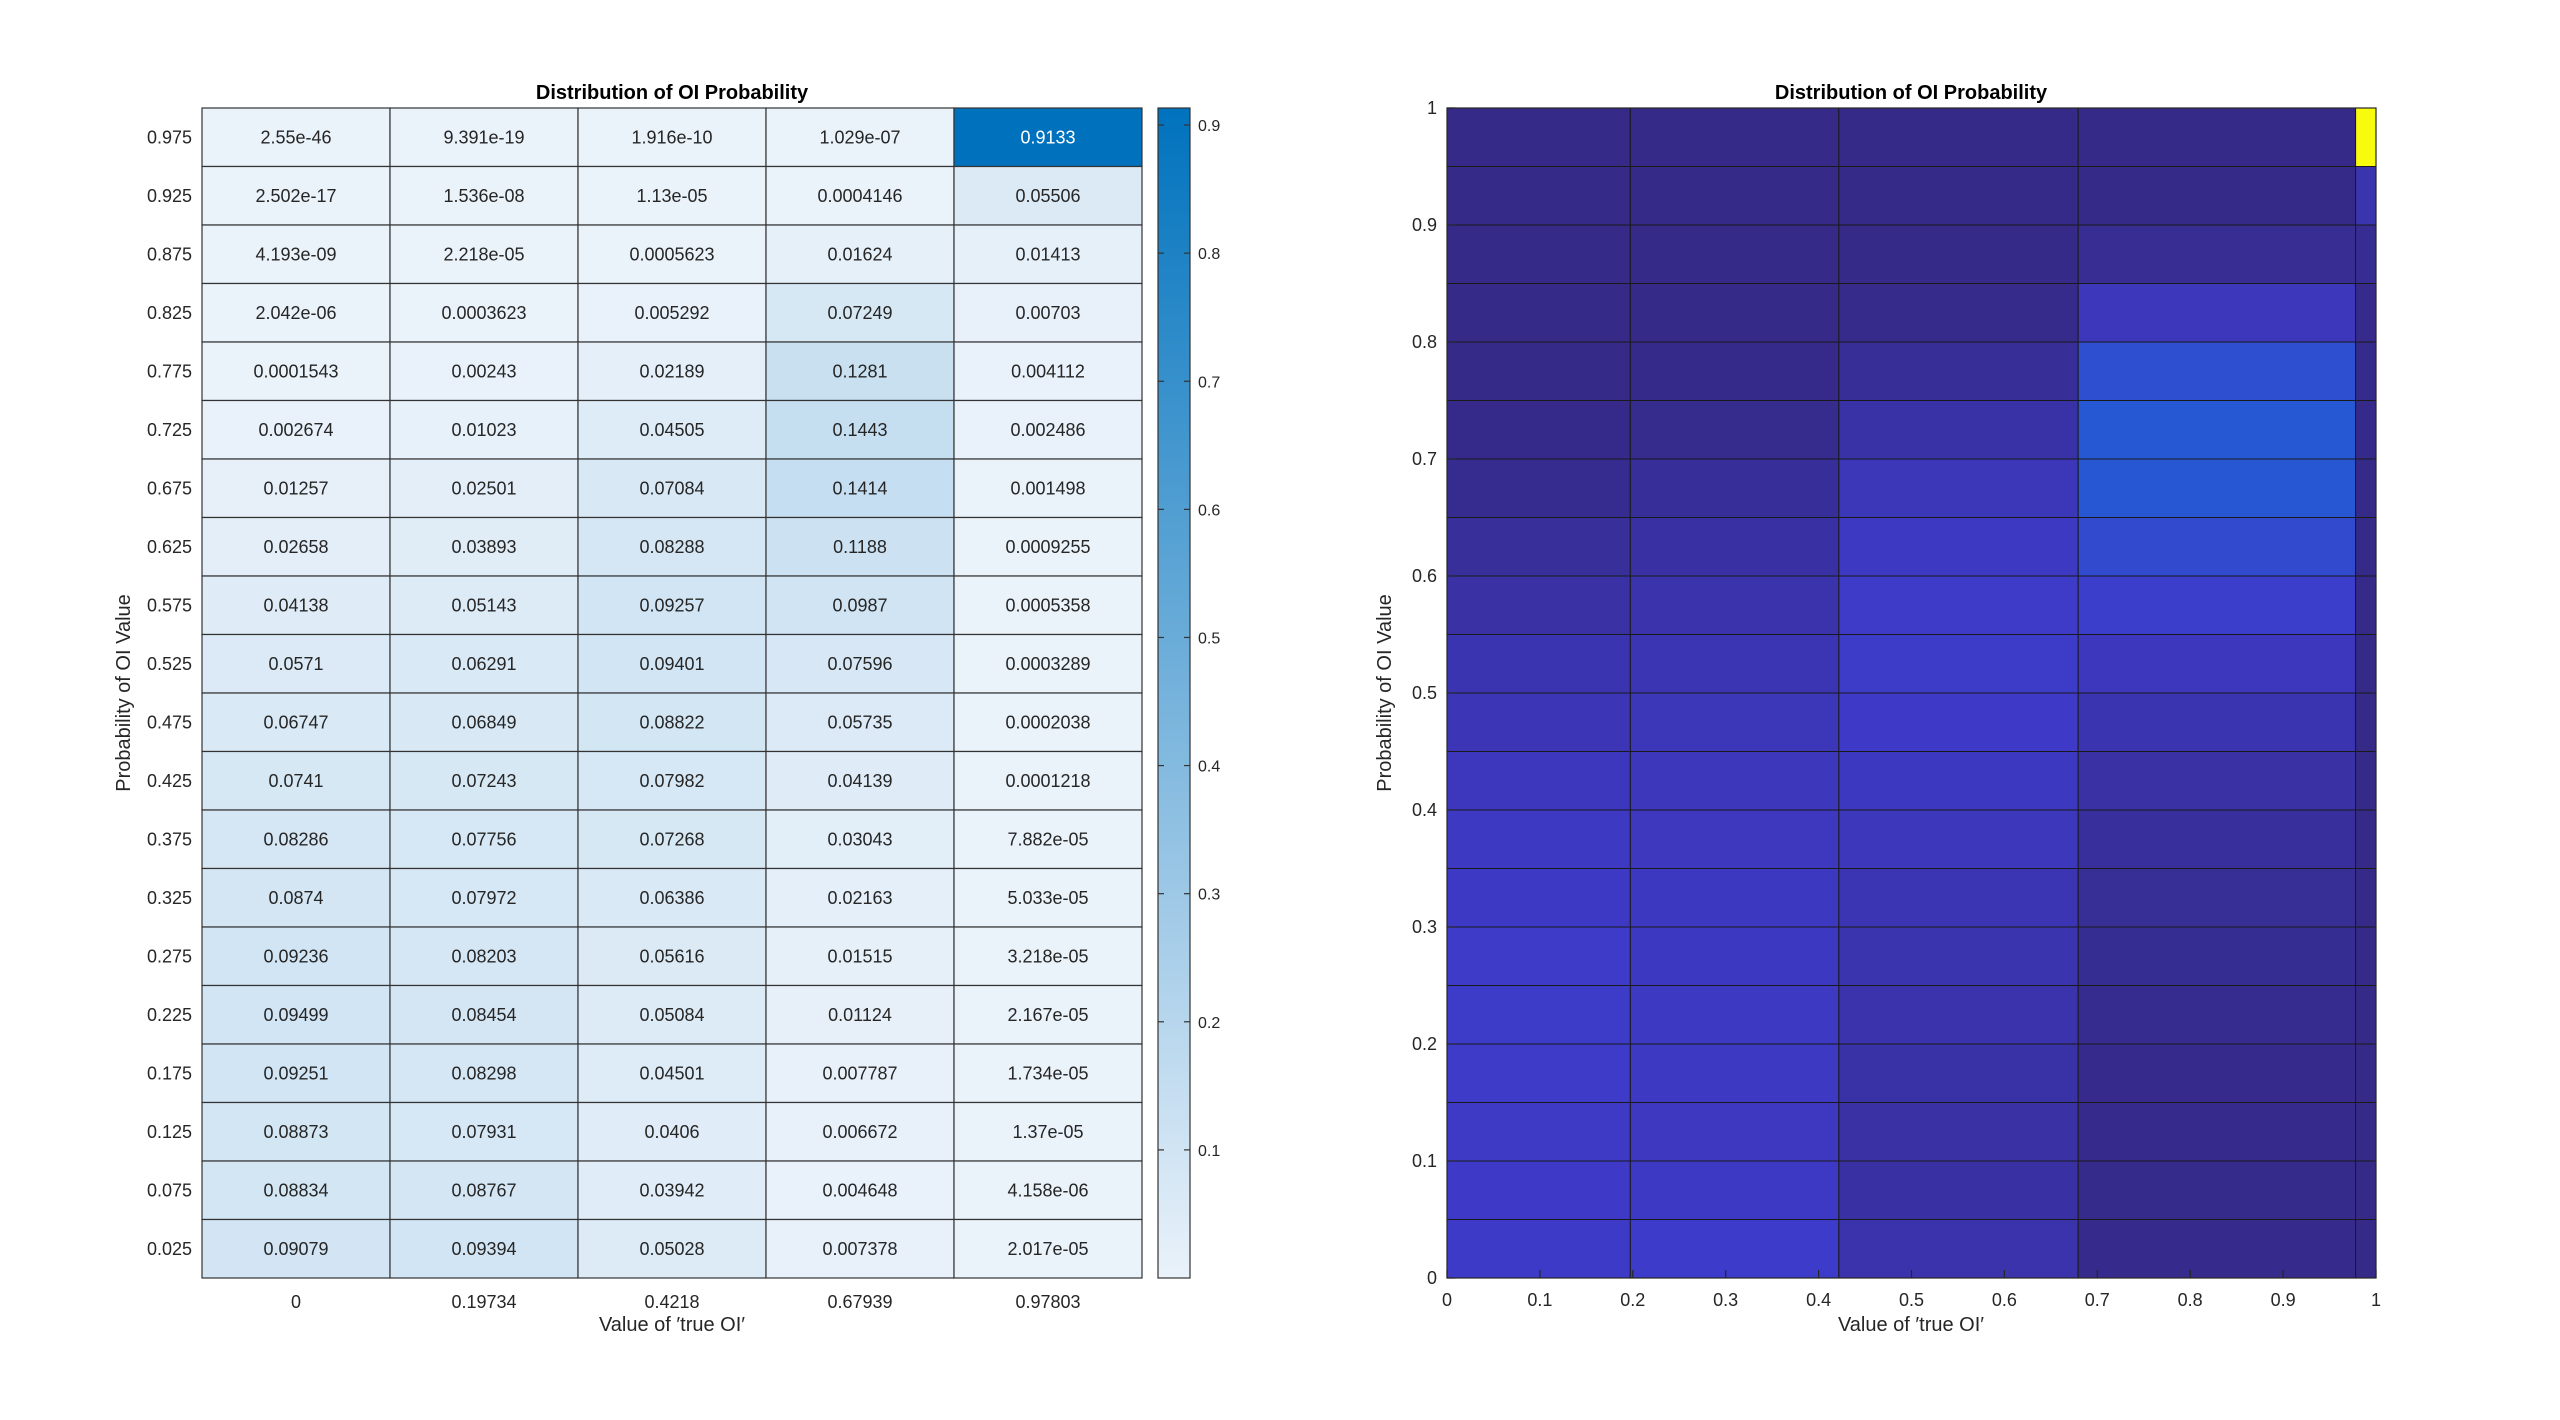 The width and height of the screenshot is (2560, 1420). Describe the element at coordinates (295, 547) in the screenshot. I see `left-heatmap-cell-value: 0.02658` at that location.